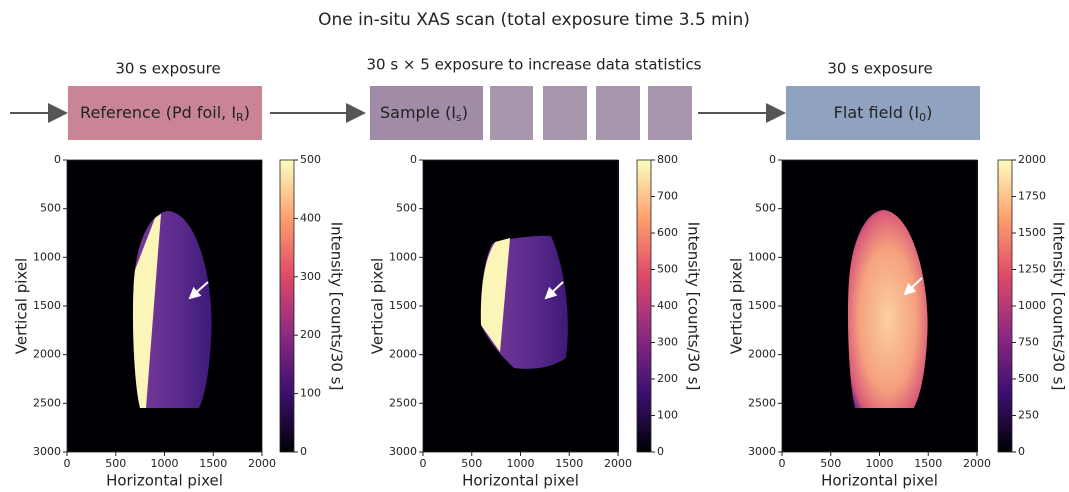 The width and height of the screenshot is (1069, 492). I want to click on colorbar-tick-label: 1500, so click(1032, 232).